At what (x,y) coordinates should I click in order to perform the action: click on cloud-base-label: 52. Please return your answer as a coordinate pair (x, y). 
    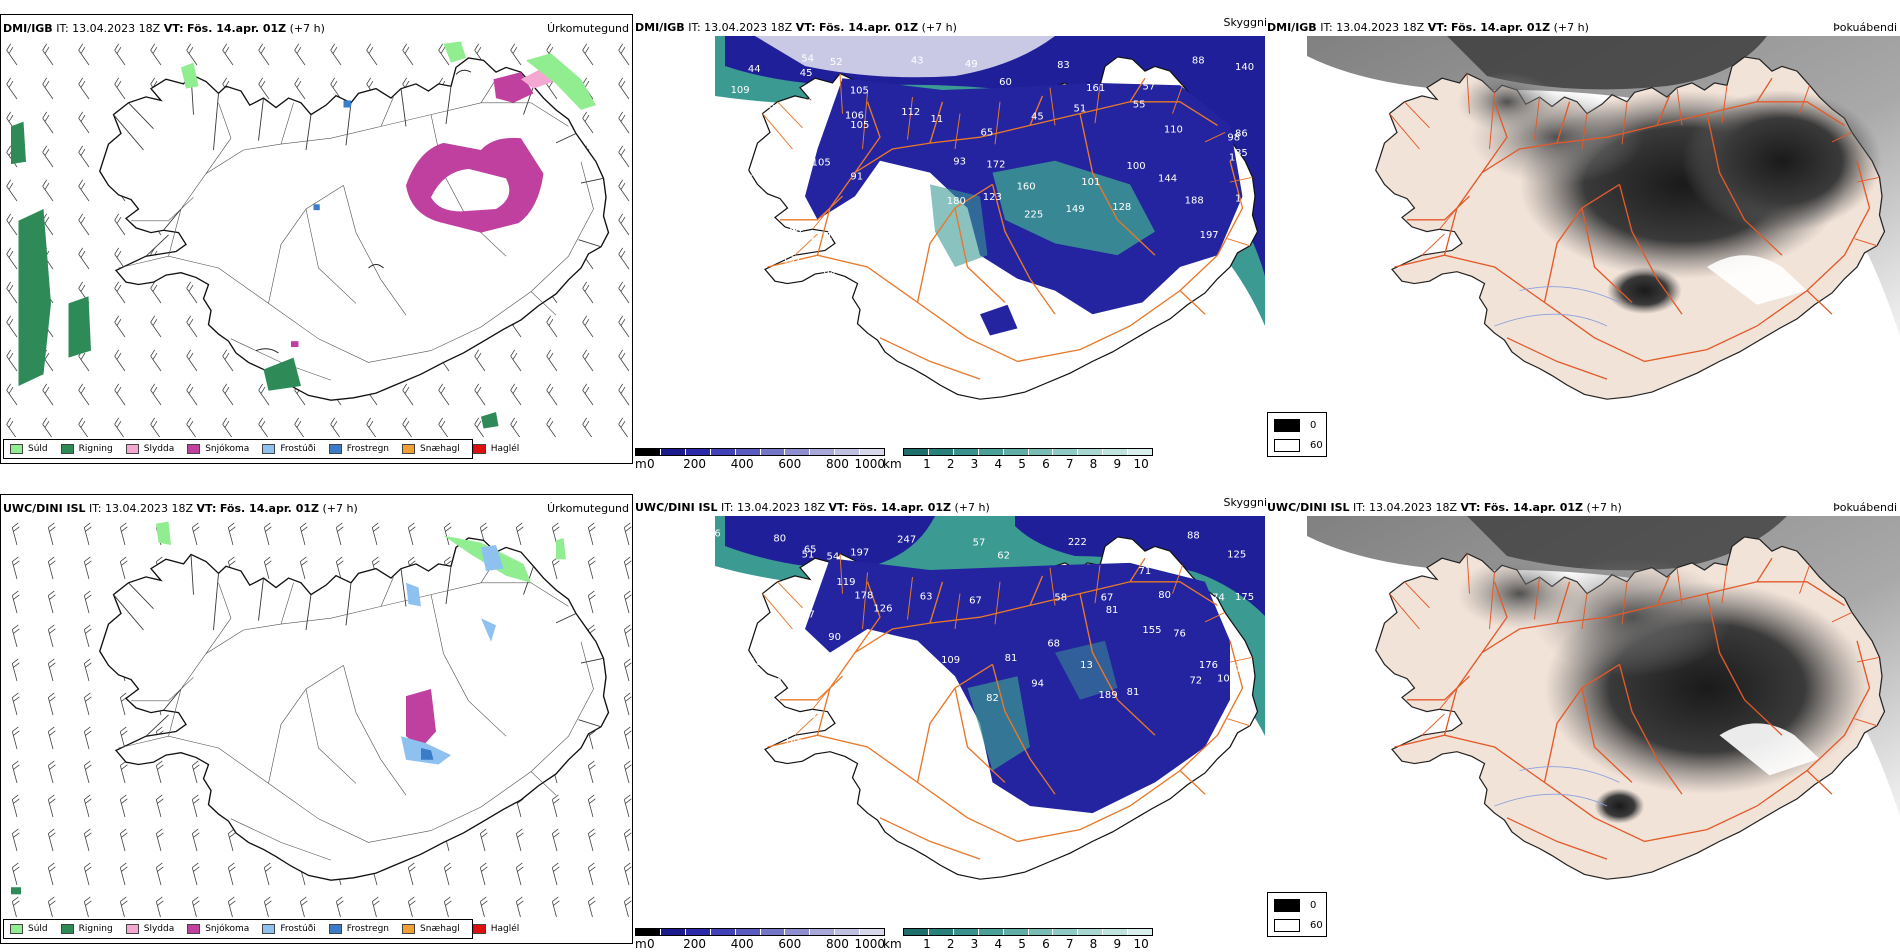
    Looking at the image, I should click on (754, 662).